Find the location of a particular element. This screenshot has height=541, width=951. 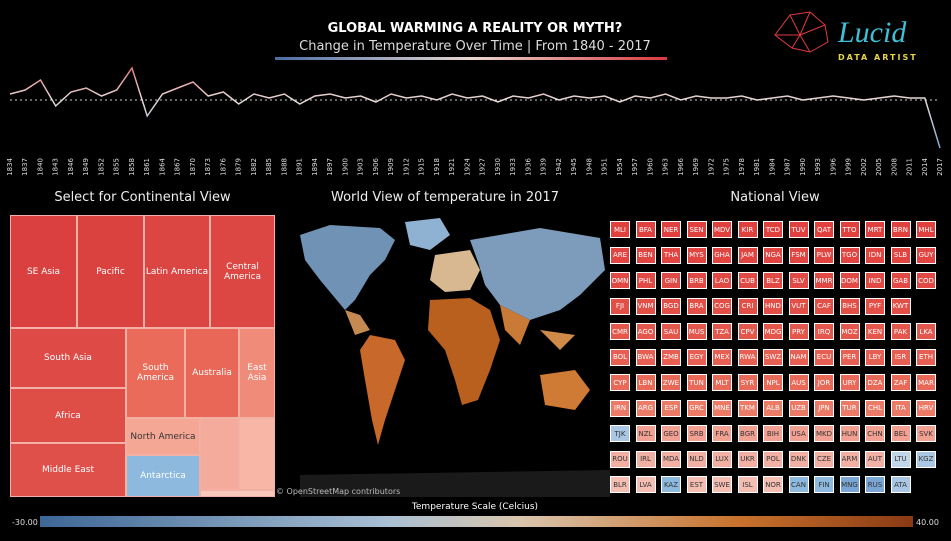

country-cell: ESP is located at coordinates (671, 408).